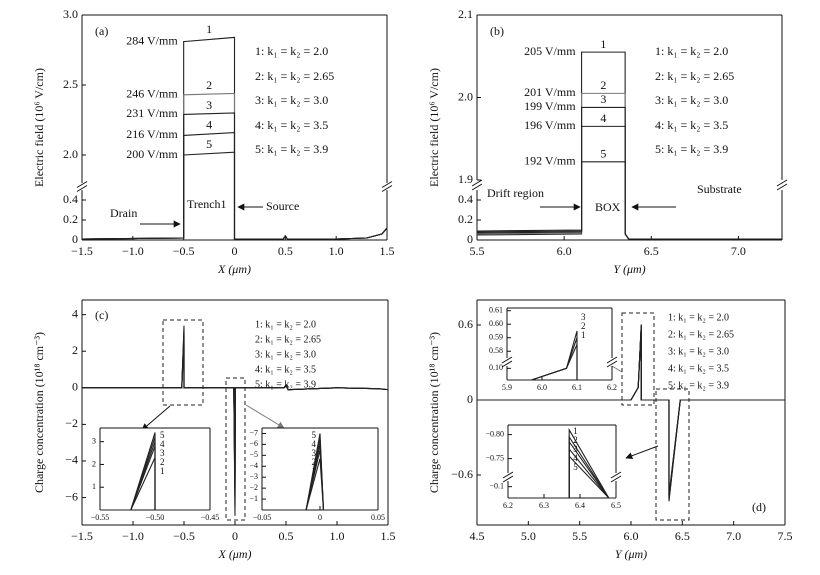 The image size is (820, 575). I want to click on x-tick-label: 1.5, so click(388, 536).